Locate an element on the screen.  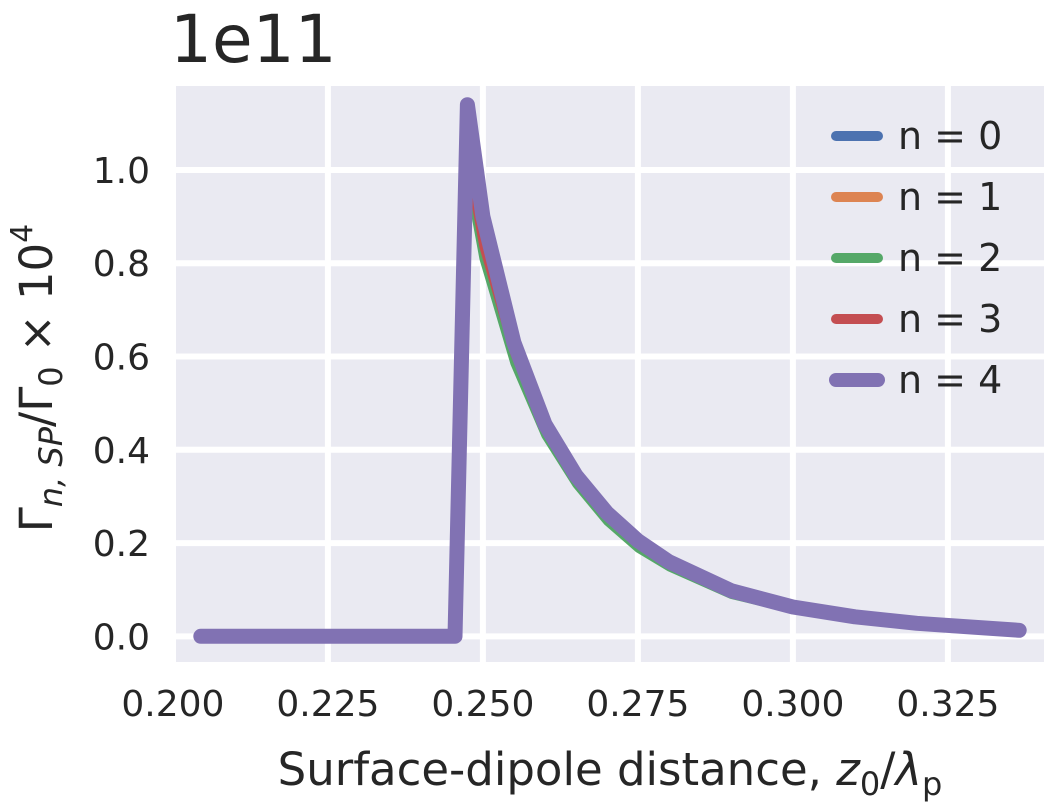
x-tick-label: 0.200 is located at coordinates (172, 704).